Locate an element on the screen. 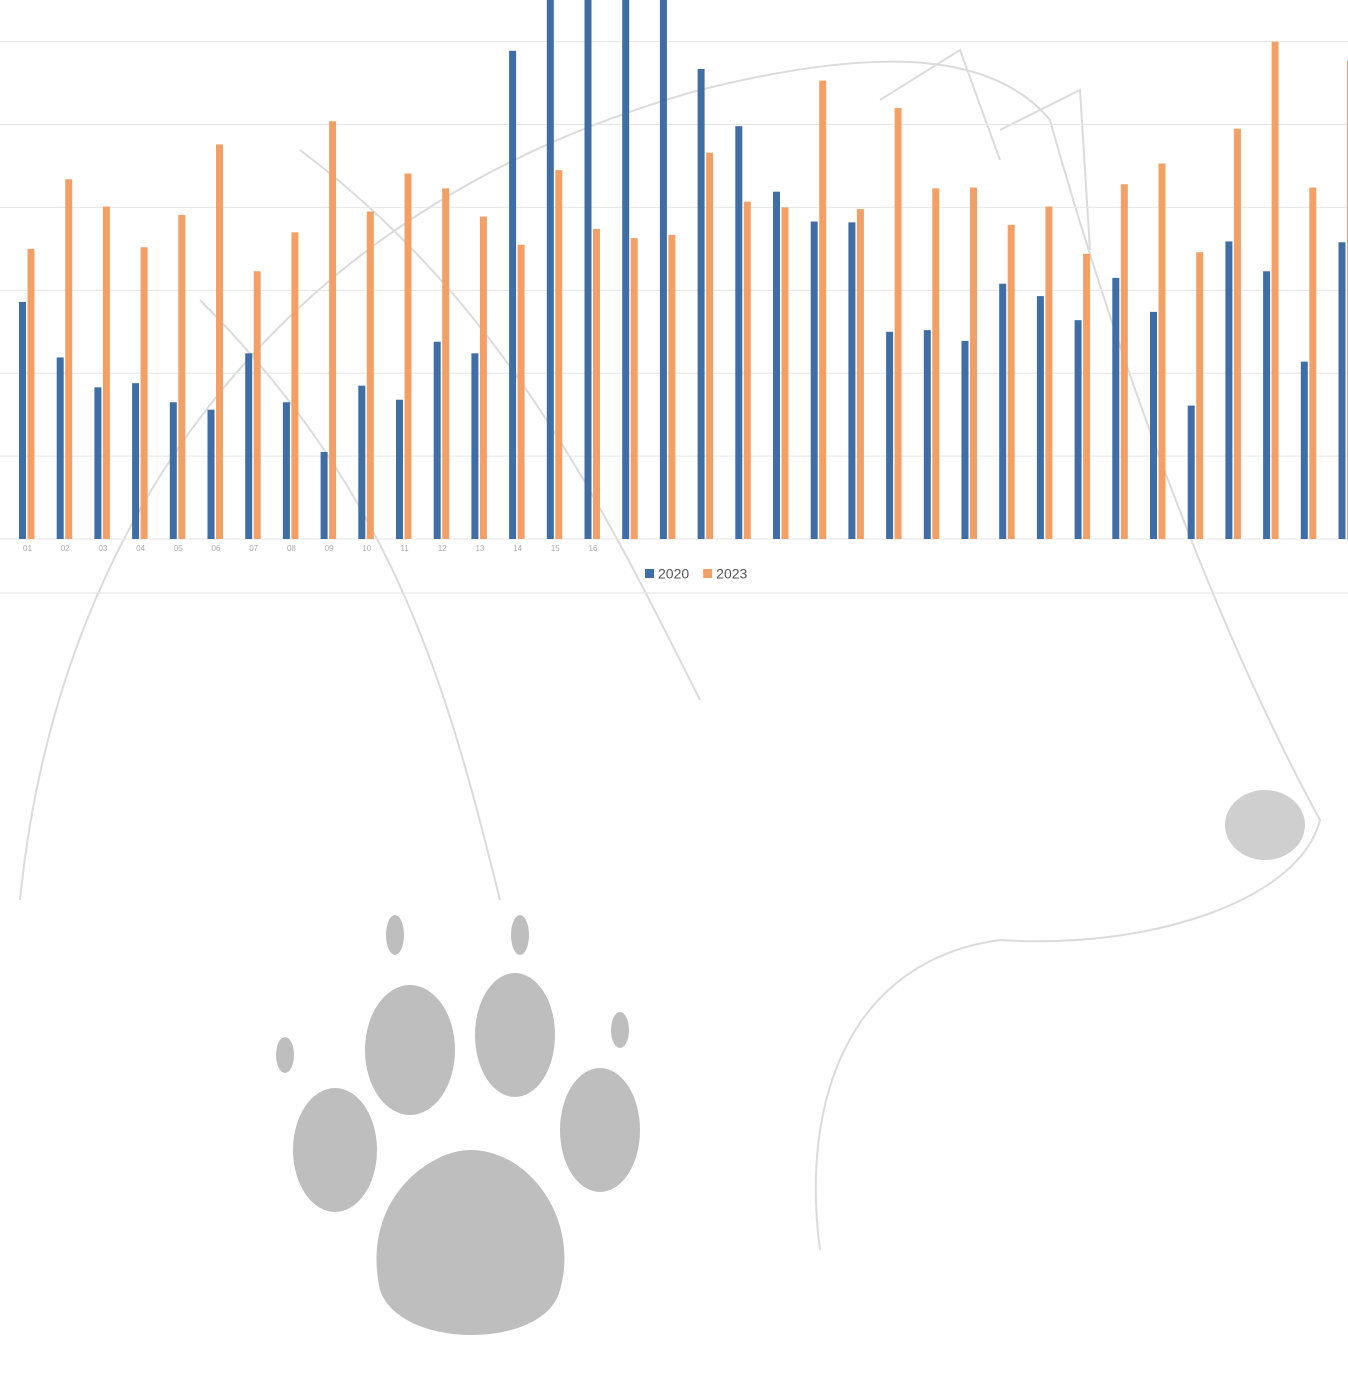 The width and height of the screenshot is (1348, 1384). legend-label: 2020 is located at coordinates (673, 574).